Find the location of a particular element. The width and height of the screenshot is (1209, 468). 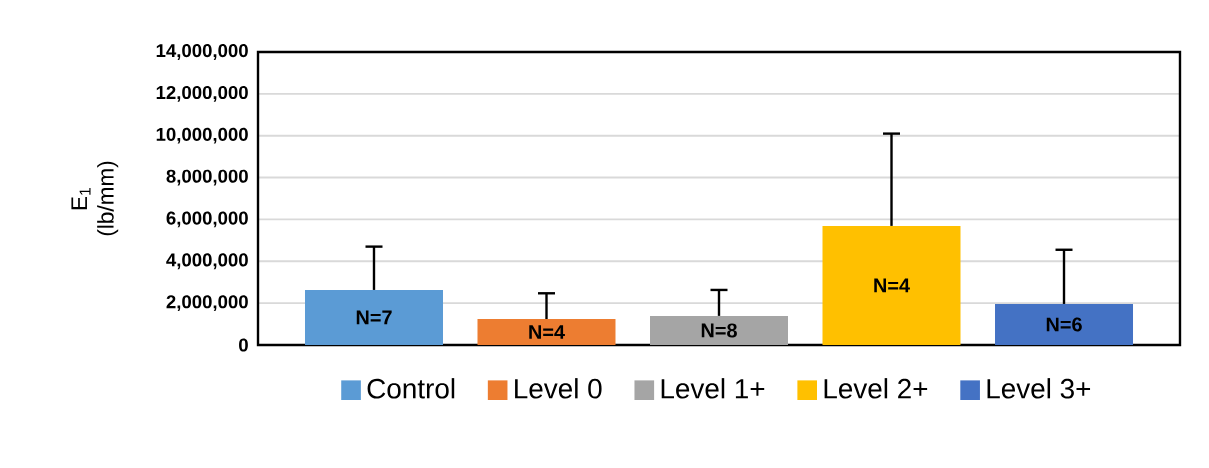

y-tick-label: 0 is located at coordinates (243, 345).